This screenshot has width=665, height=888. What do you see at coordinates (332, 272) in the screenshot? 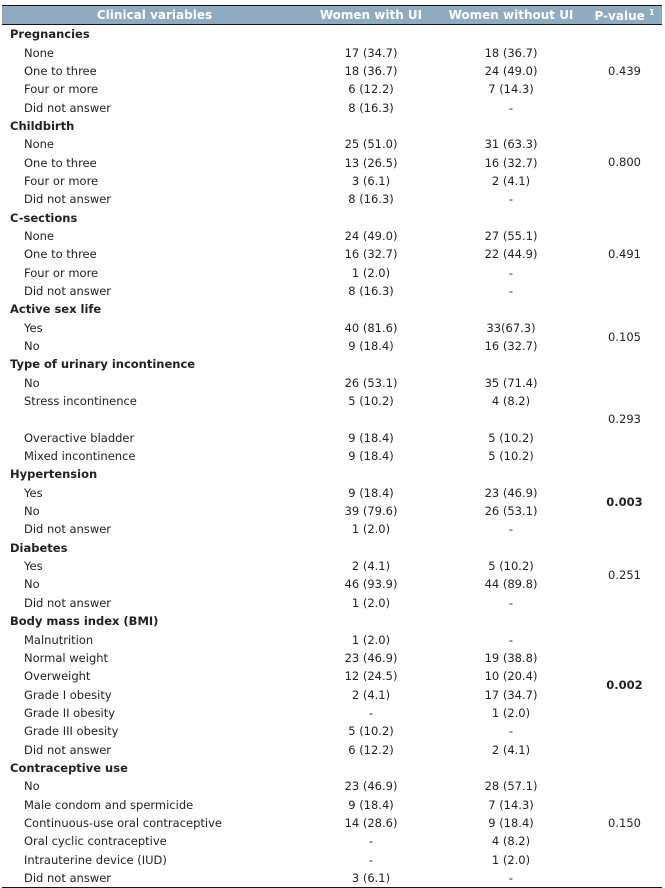
I see `table-row: Four or more 1 (2.0) -` at bounding box center [332, 272].